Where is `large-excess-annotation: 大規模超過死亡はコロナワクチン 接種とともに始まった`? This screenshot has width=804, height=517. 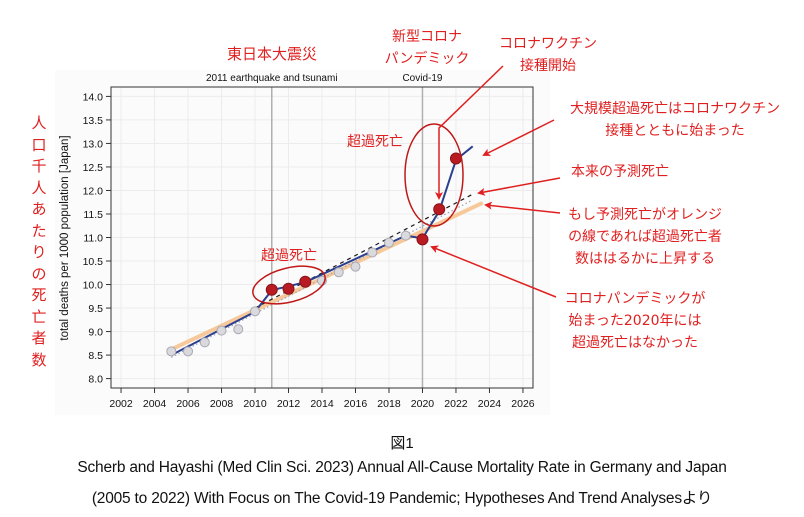 large-excess-annotation: 大規模超過死亡はコロナワクチン 接種とともに始まった is located at coordinates (675, 120).